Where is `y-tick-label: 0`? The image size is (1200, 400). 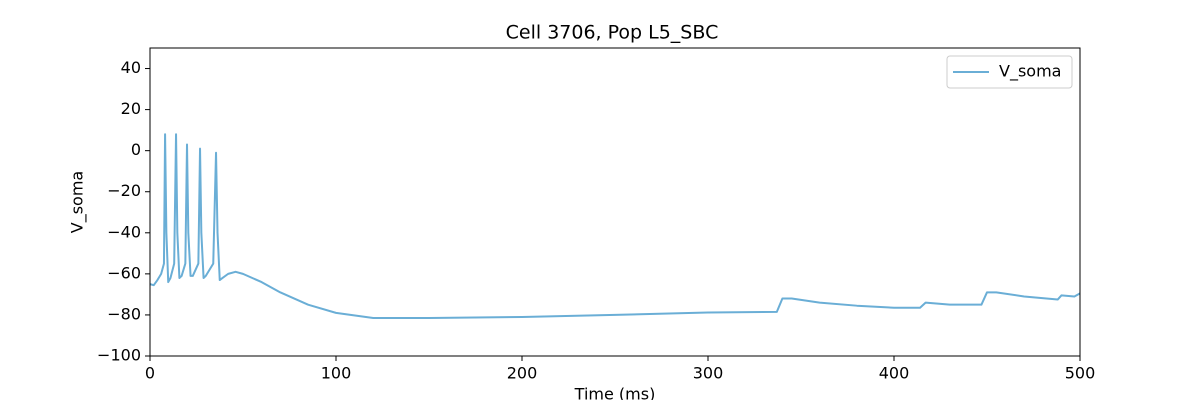
y-tick-label: 0 is located at coordinates (136, 149).